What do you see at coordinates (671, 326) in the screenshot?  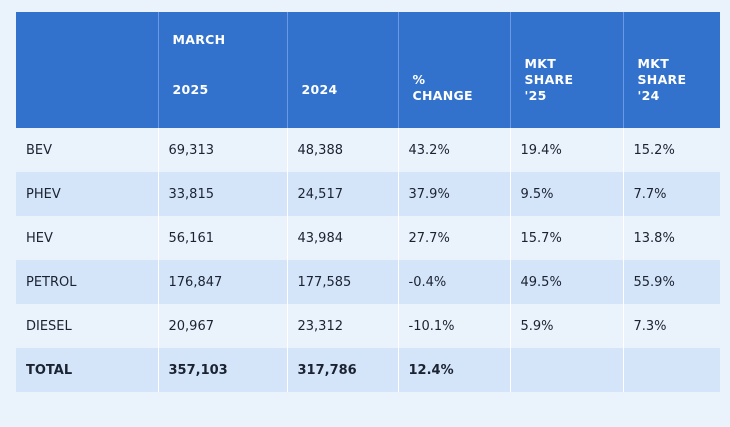 I see `cell-mkt-share-24: 7.3%` at bounding box center [671, 326].